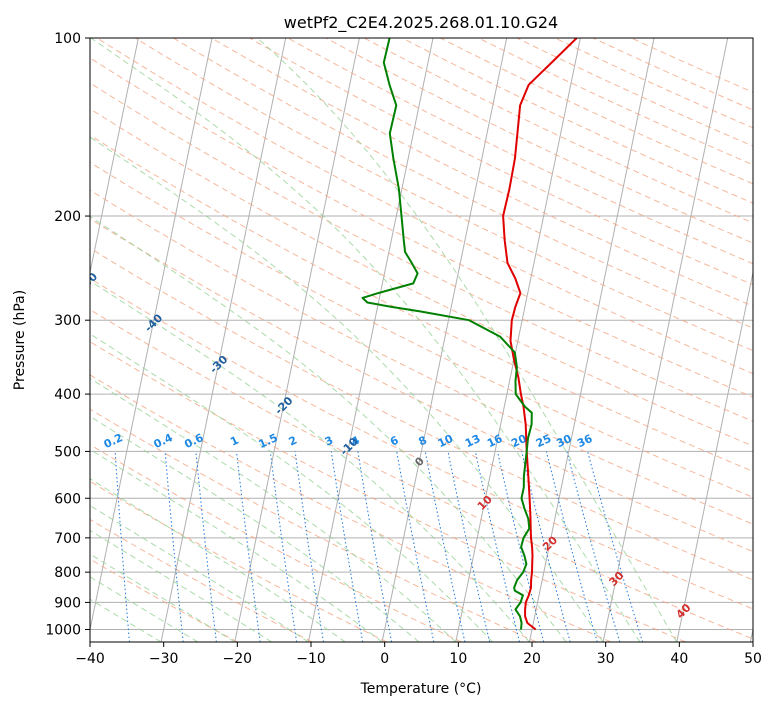 The height and width of the screenshot is (708, 775). Describe the element at coordinates (421, 23) in the screenshot. I see `chart-title: wetPf2_C2E4.2025.268.01.10.G24` at that location.